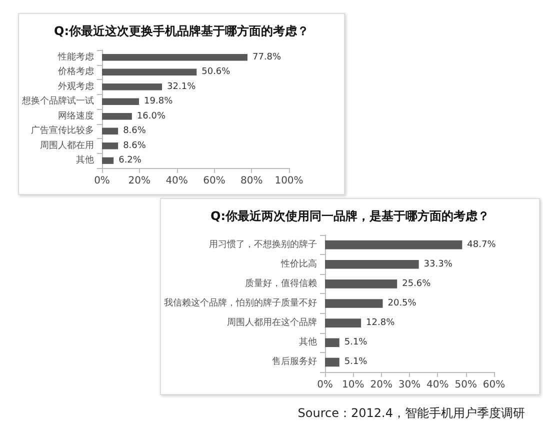 The width and height of the screenshot is (543, 426). I want to click on data-label: 32.1%, so click(181, 87).